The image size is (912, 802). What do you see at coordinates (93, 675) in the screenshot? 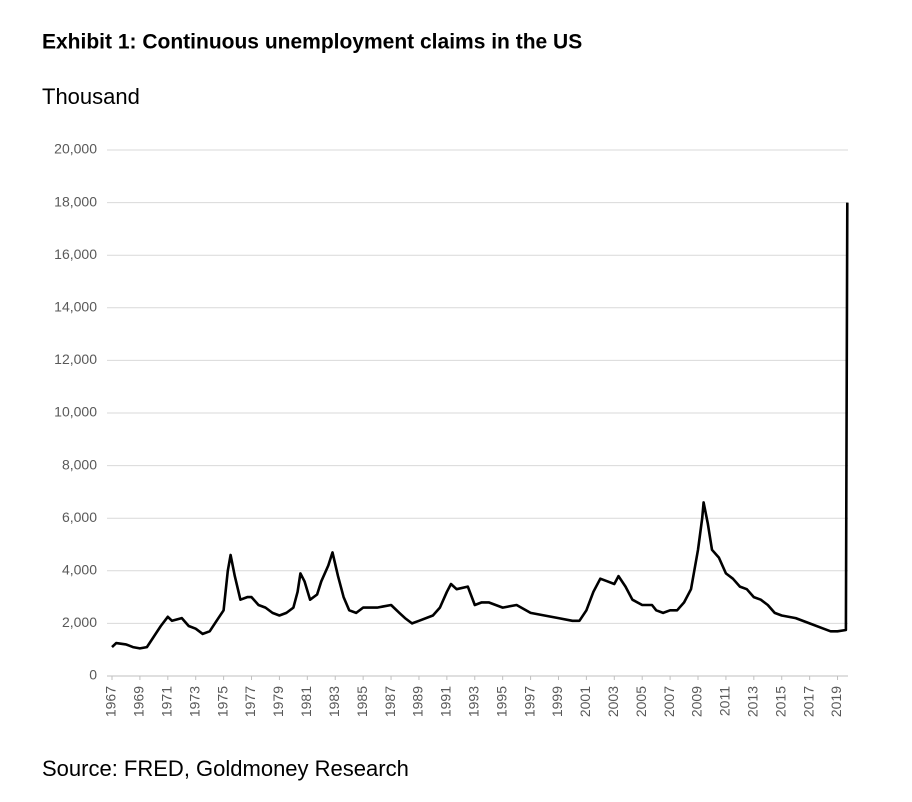
I see `y-tick-label: 0` at bounding box center [93, 675].